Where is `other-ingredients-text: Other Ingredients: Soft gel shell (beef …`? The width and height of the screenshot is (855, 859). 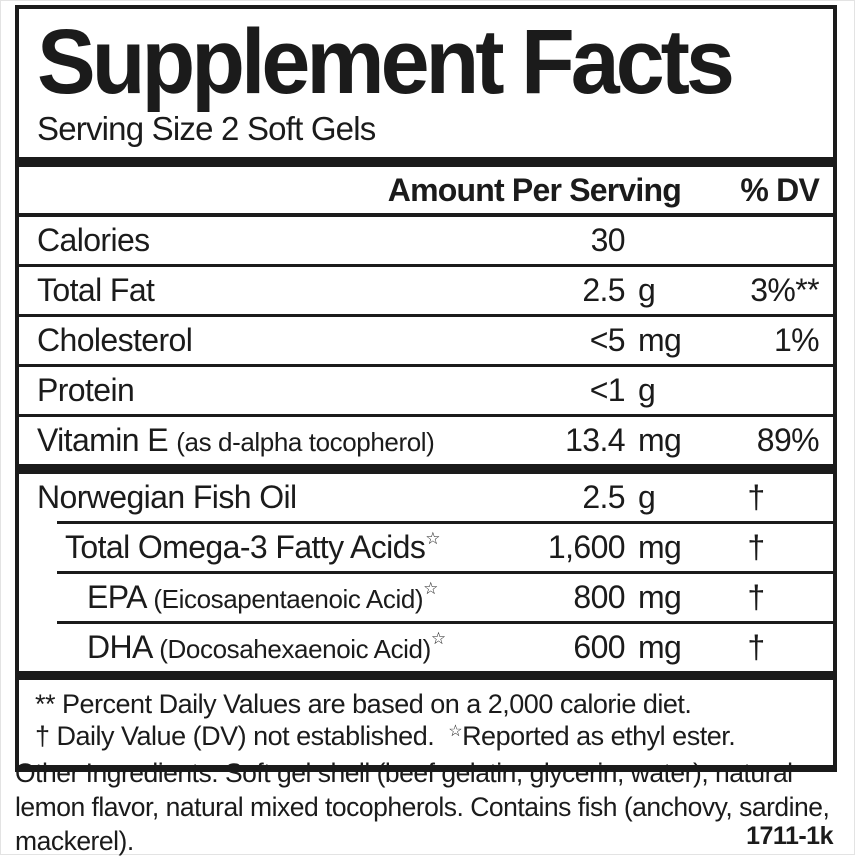 other-ingredients-text: Other Ingredients: Soft gel shell (beef … is located at coordinates (422, 807).